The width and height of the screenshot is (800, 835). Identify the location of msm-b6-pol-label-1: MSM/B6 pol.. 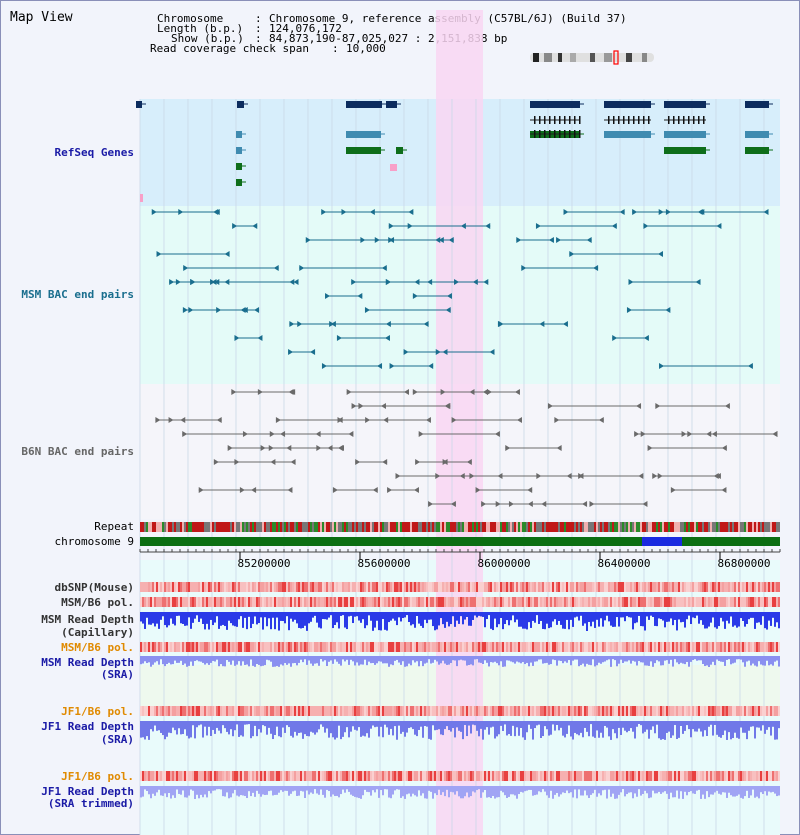
(97, 602).